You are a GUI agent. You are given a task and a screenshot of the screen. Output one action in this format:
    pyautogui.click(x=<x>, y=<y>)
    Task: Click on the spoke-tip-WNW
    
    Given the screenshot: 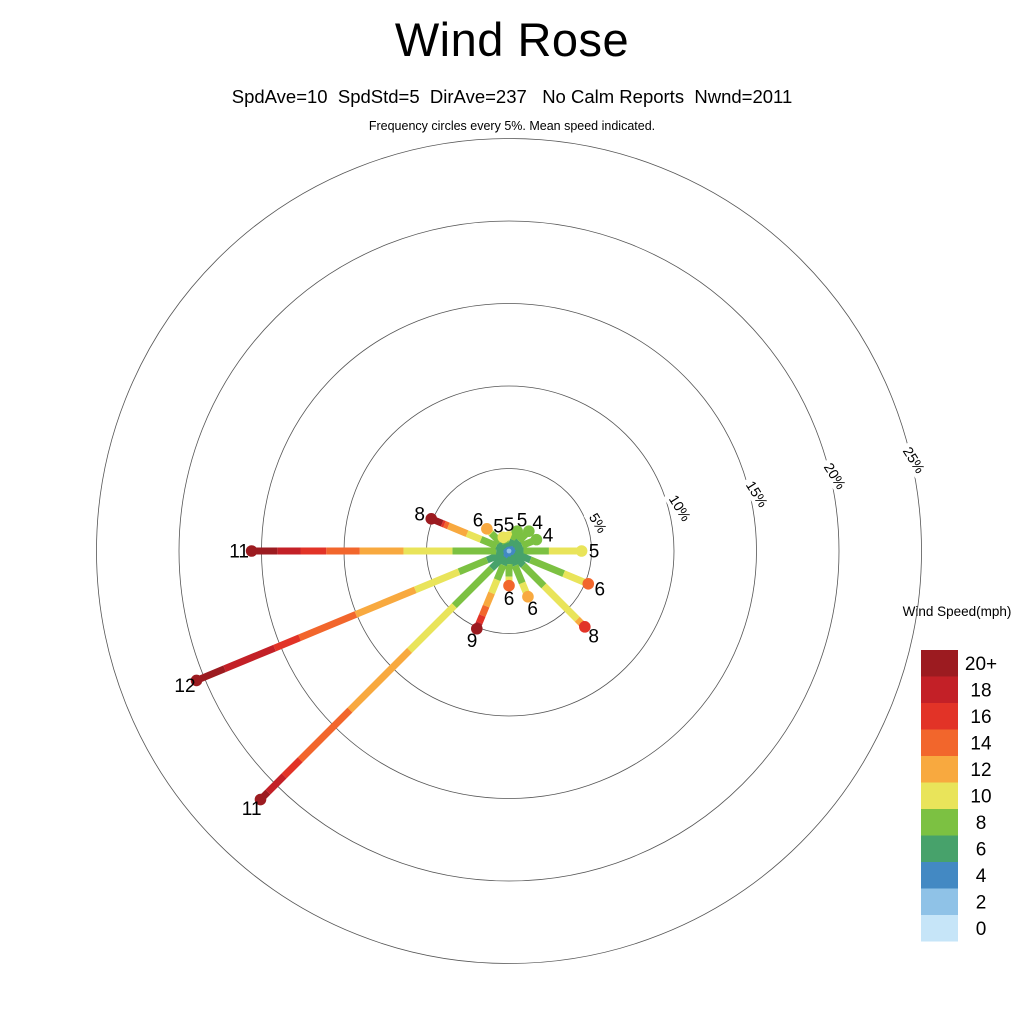 What is the action you would take?
    pyautogui.click(x=431, y=518)
    